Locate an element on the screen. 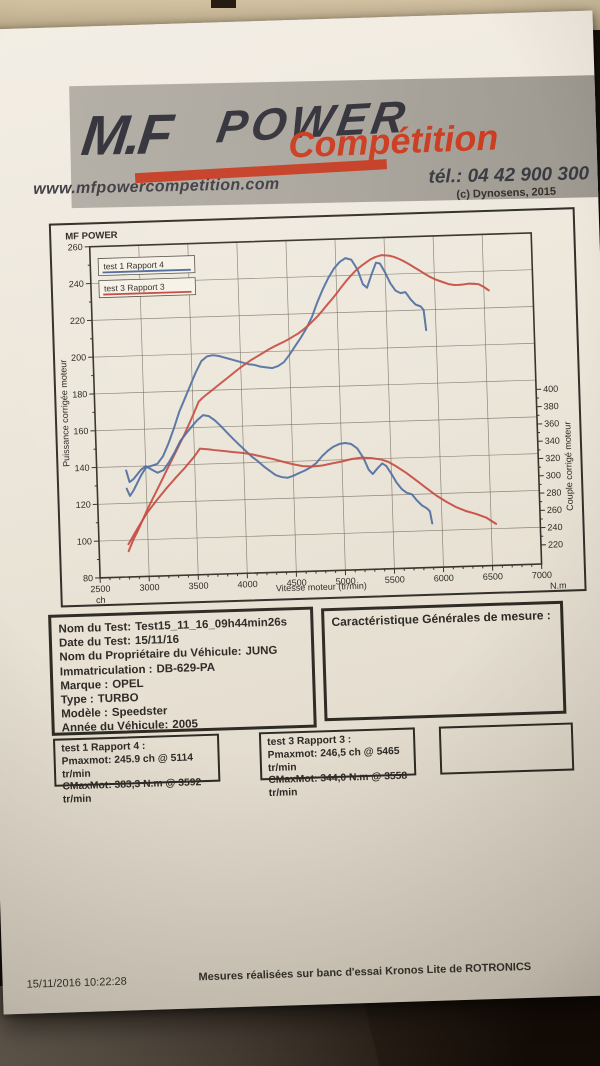 Image resolution: width=600 pixels, height=1066 pixels. svg-text: 180 is located at coordinates (79, 394).